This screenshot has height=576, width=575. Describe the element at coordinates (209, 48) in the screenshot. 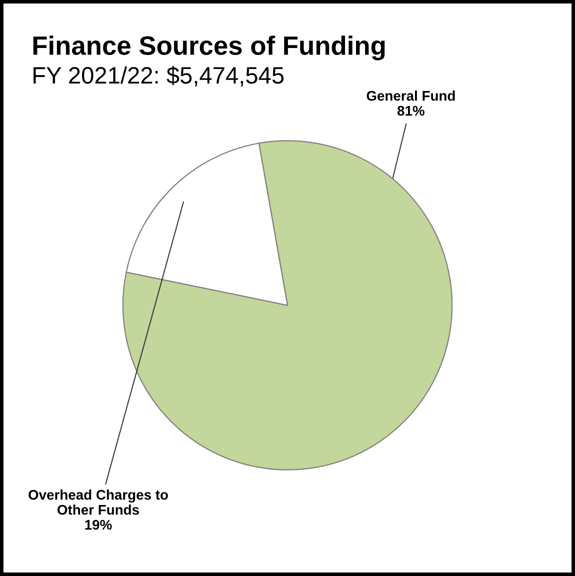

I see `chart-title: Finance Sources of Funding` at that location.